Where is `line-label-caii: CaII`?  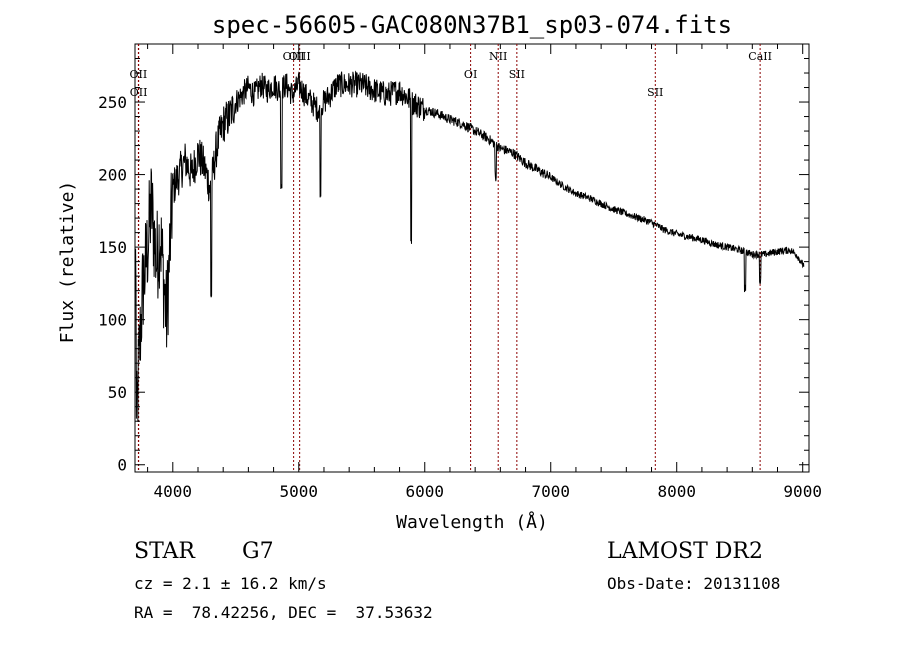
line-label-caii: CaII is located at coordinates (760, 56).